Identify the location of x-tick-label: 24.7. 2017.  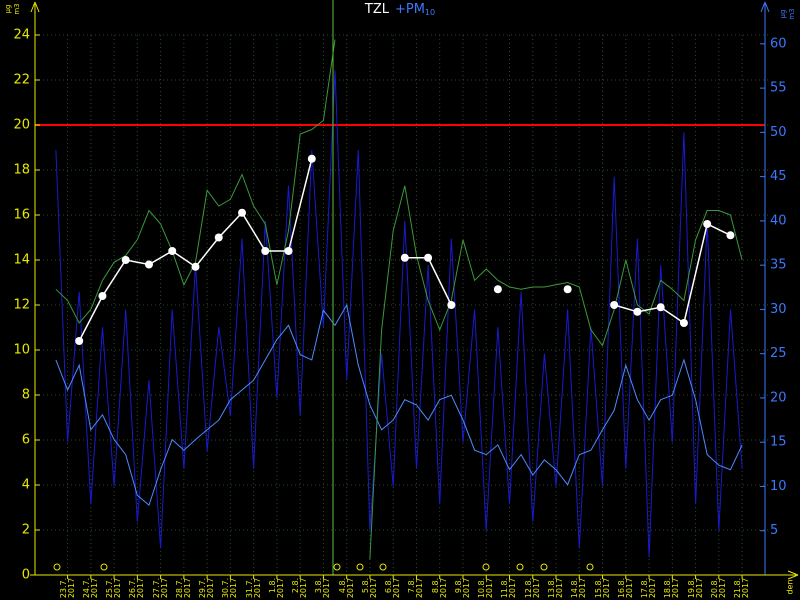
(90, 588).